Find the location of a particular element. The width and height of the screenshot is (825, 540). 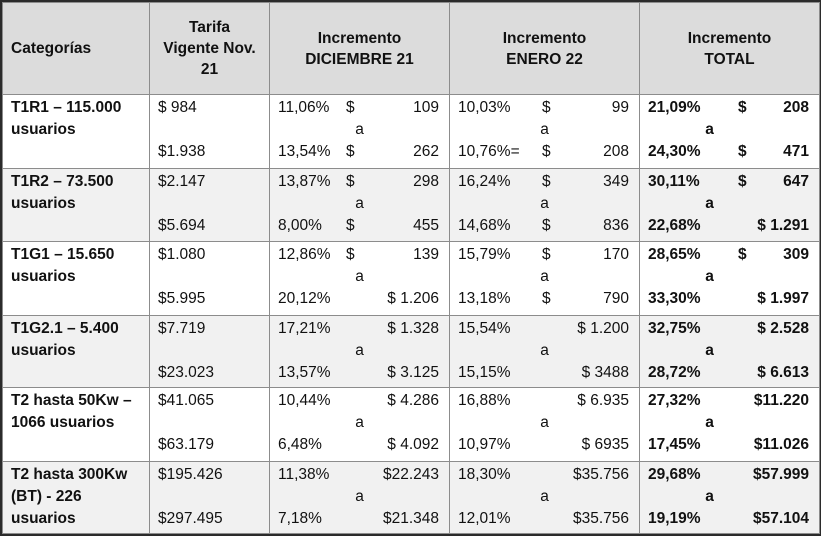

category-label: T2 hasta 50Kw – 1066 usuarios is located at coordinates (71, 412).